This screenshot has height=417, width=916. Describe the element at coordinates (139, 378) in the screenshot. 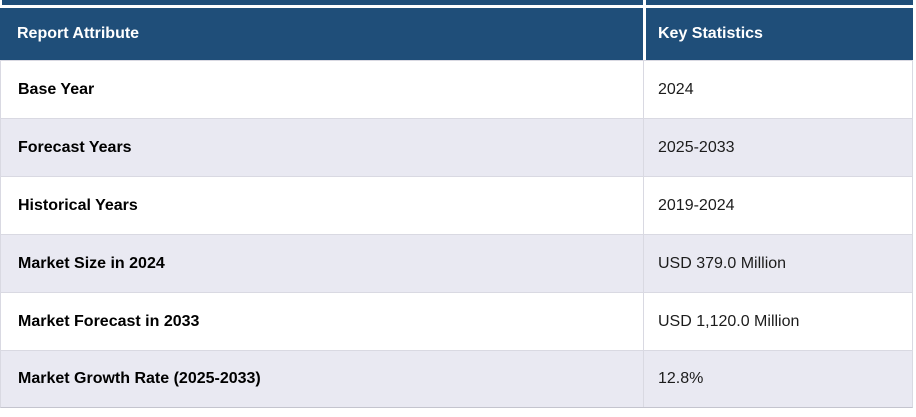

I see `attribute-cell: Market Growth Rate (2025-2033)` at that location.